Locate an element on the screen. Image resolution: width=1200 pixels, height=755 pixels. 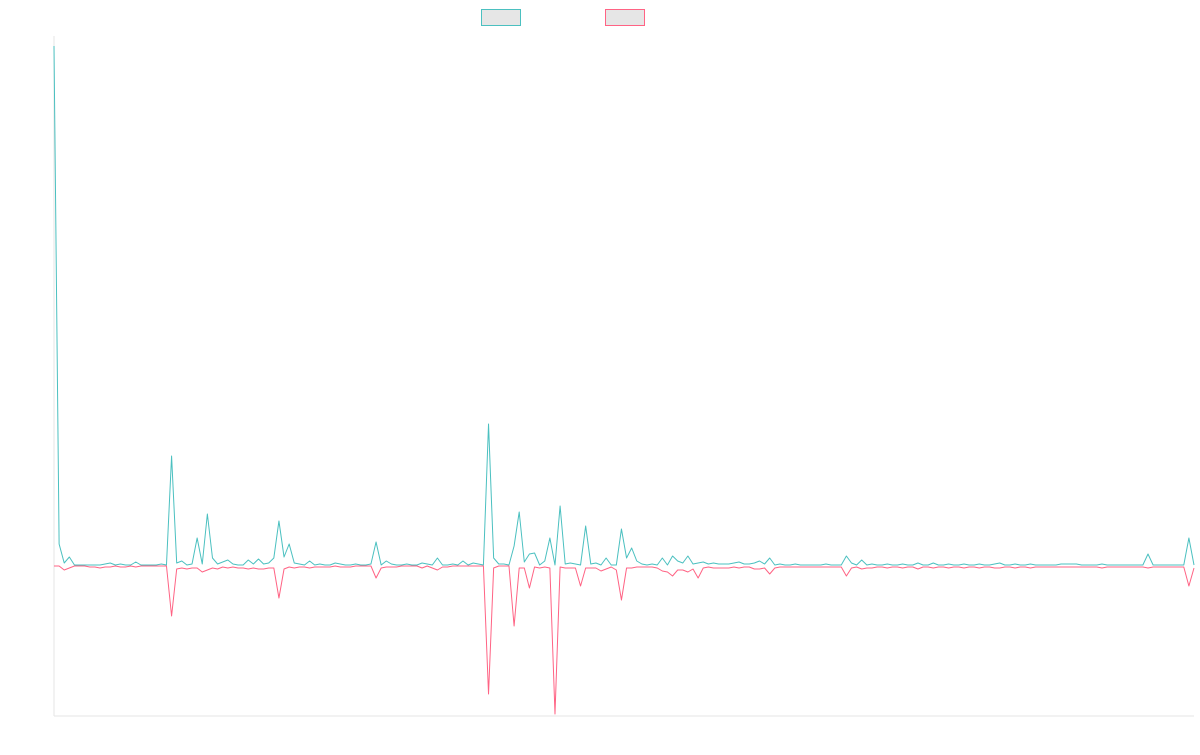
legend is located at coordinates (563, 17).